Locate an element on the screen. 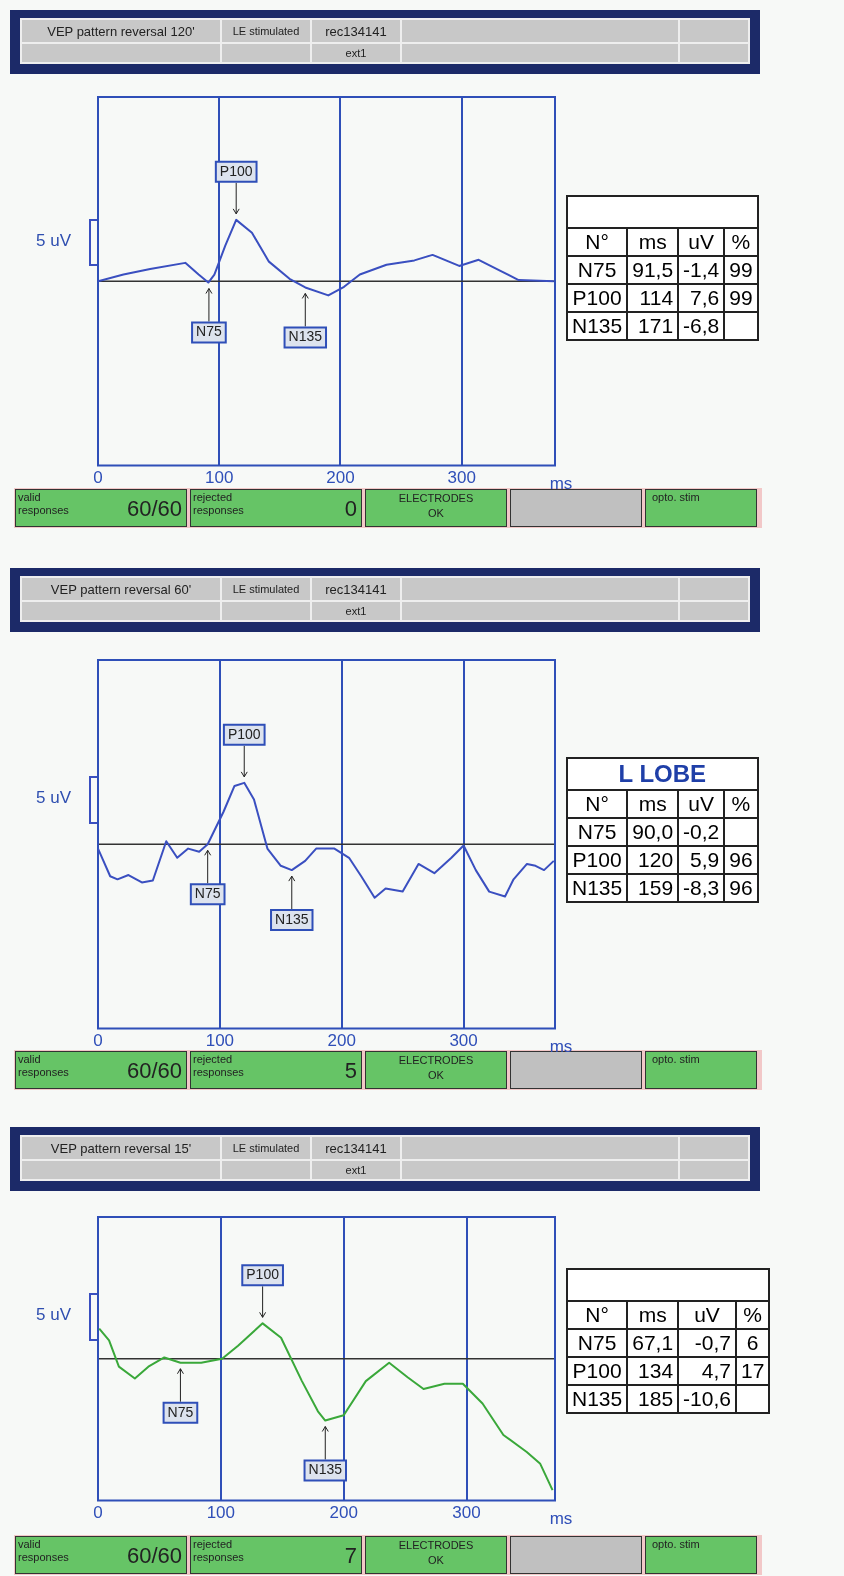  text: 67,1 is located at coordinates (653, 1343).